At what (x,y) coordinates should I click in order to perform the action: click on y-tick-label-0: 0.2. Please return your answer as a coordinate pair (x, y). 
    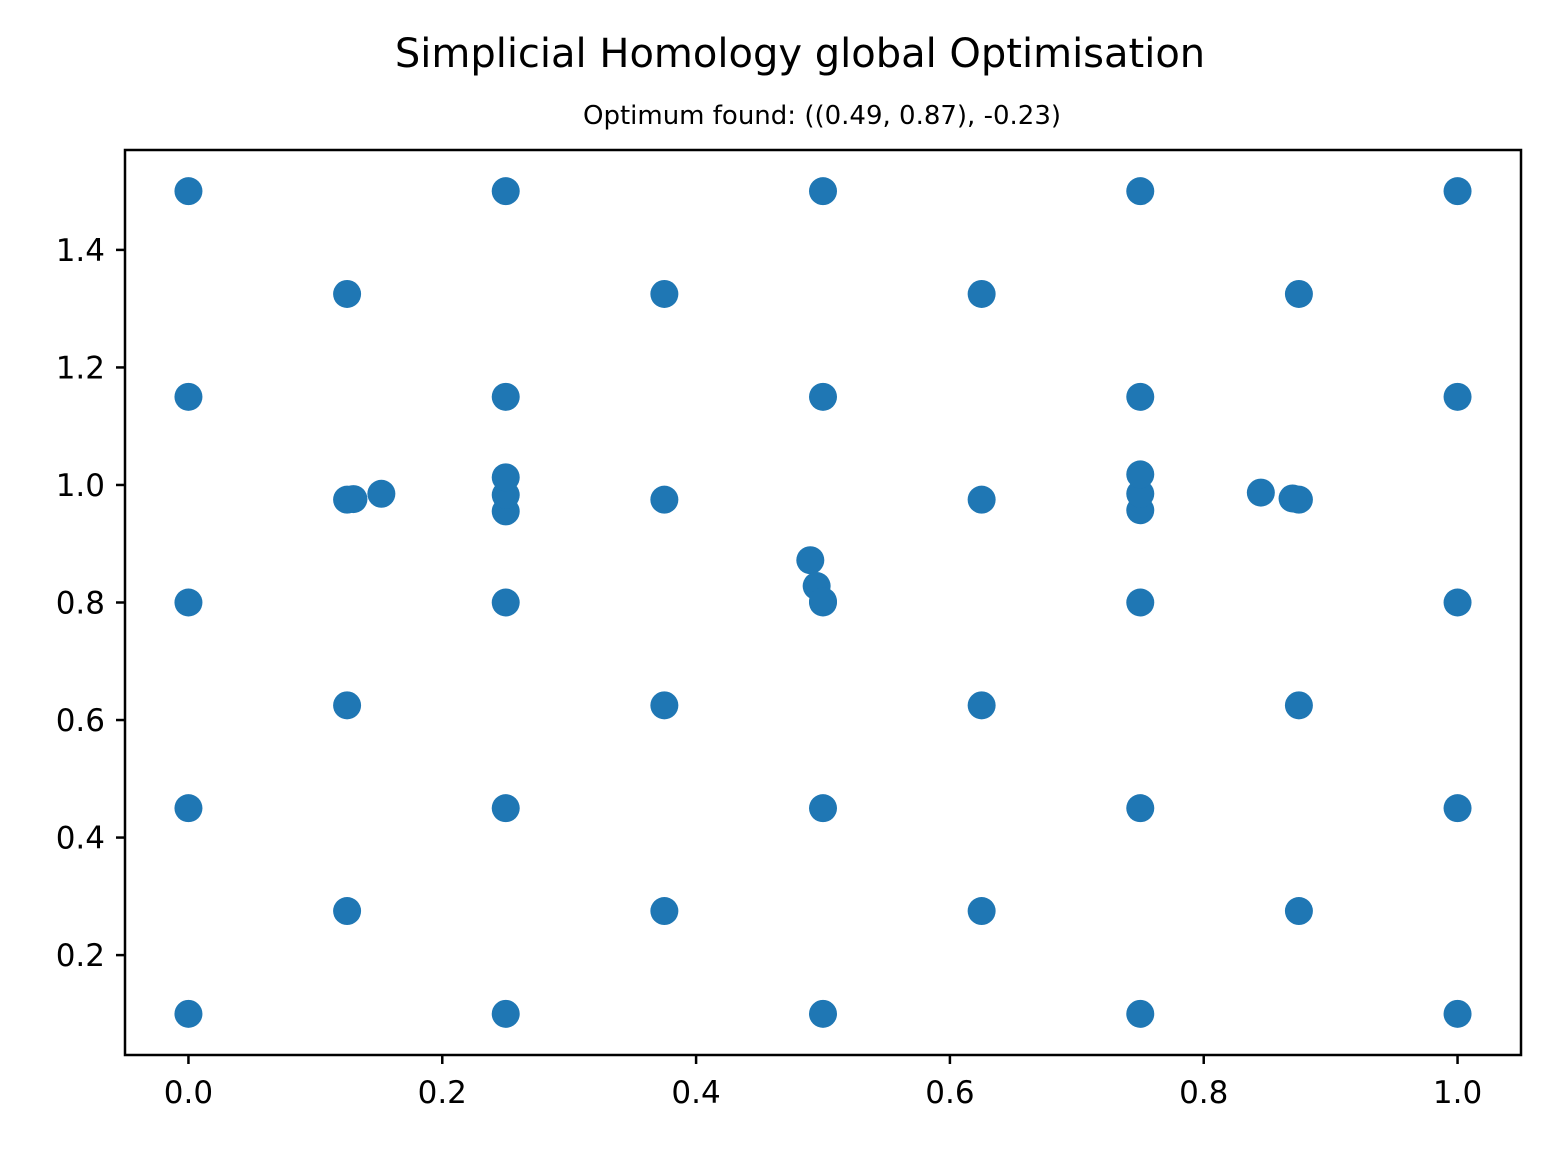
    Looking at the image, I should click on (80, 956).